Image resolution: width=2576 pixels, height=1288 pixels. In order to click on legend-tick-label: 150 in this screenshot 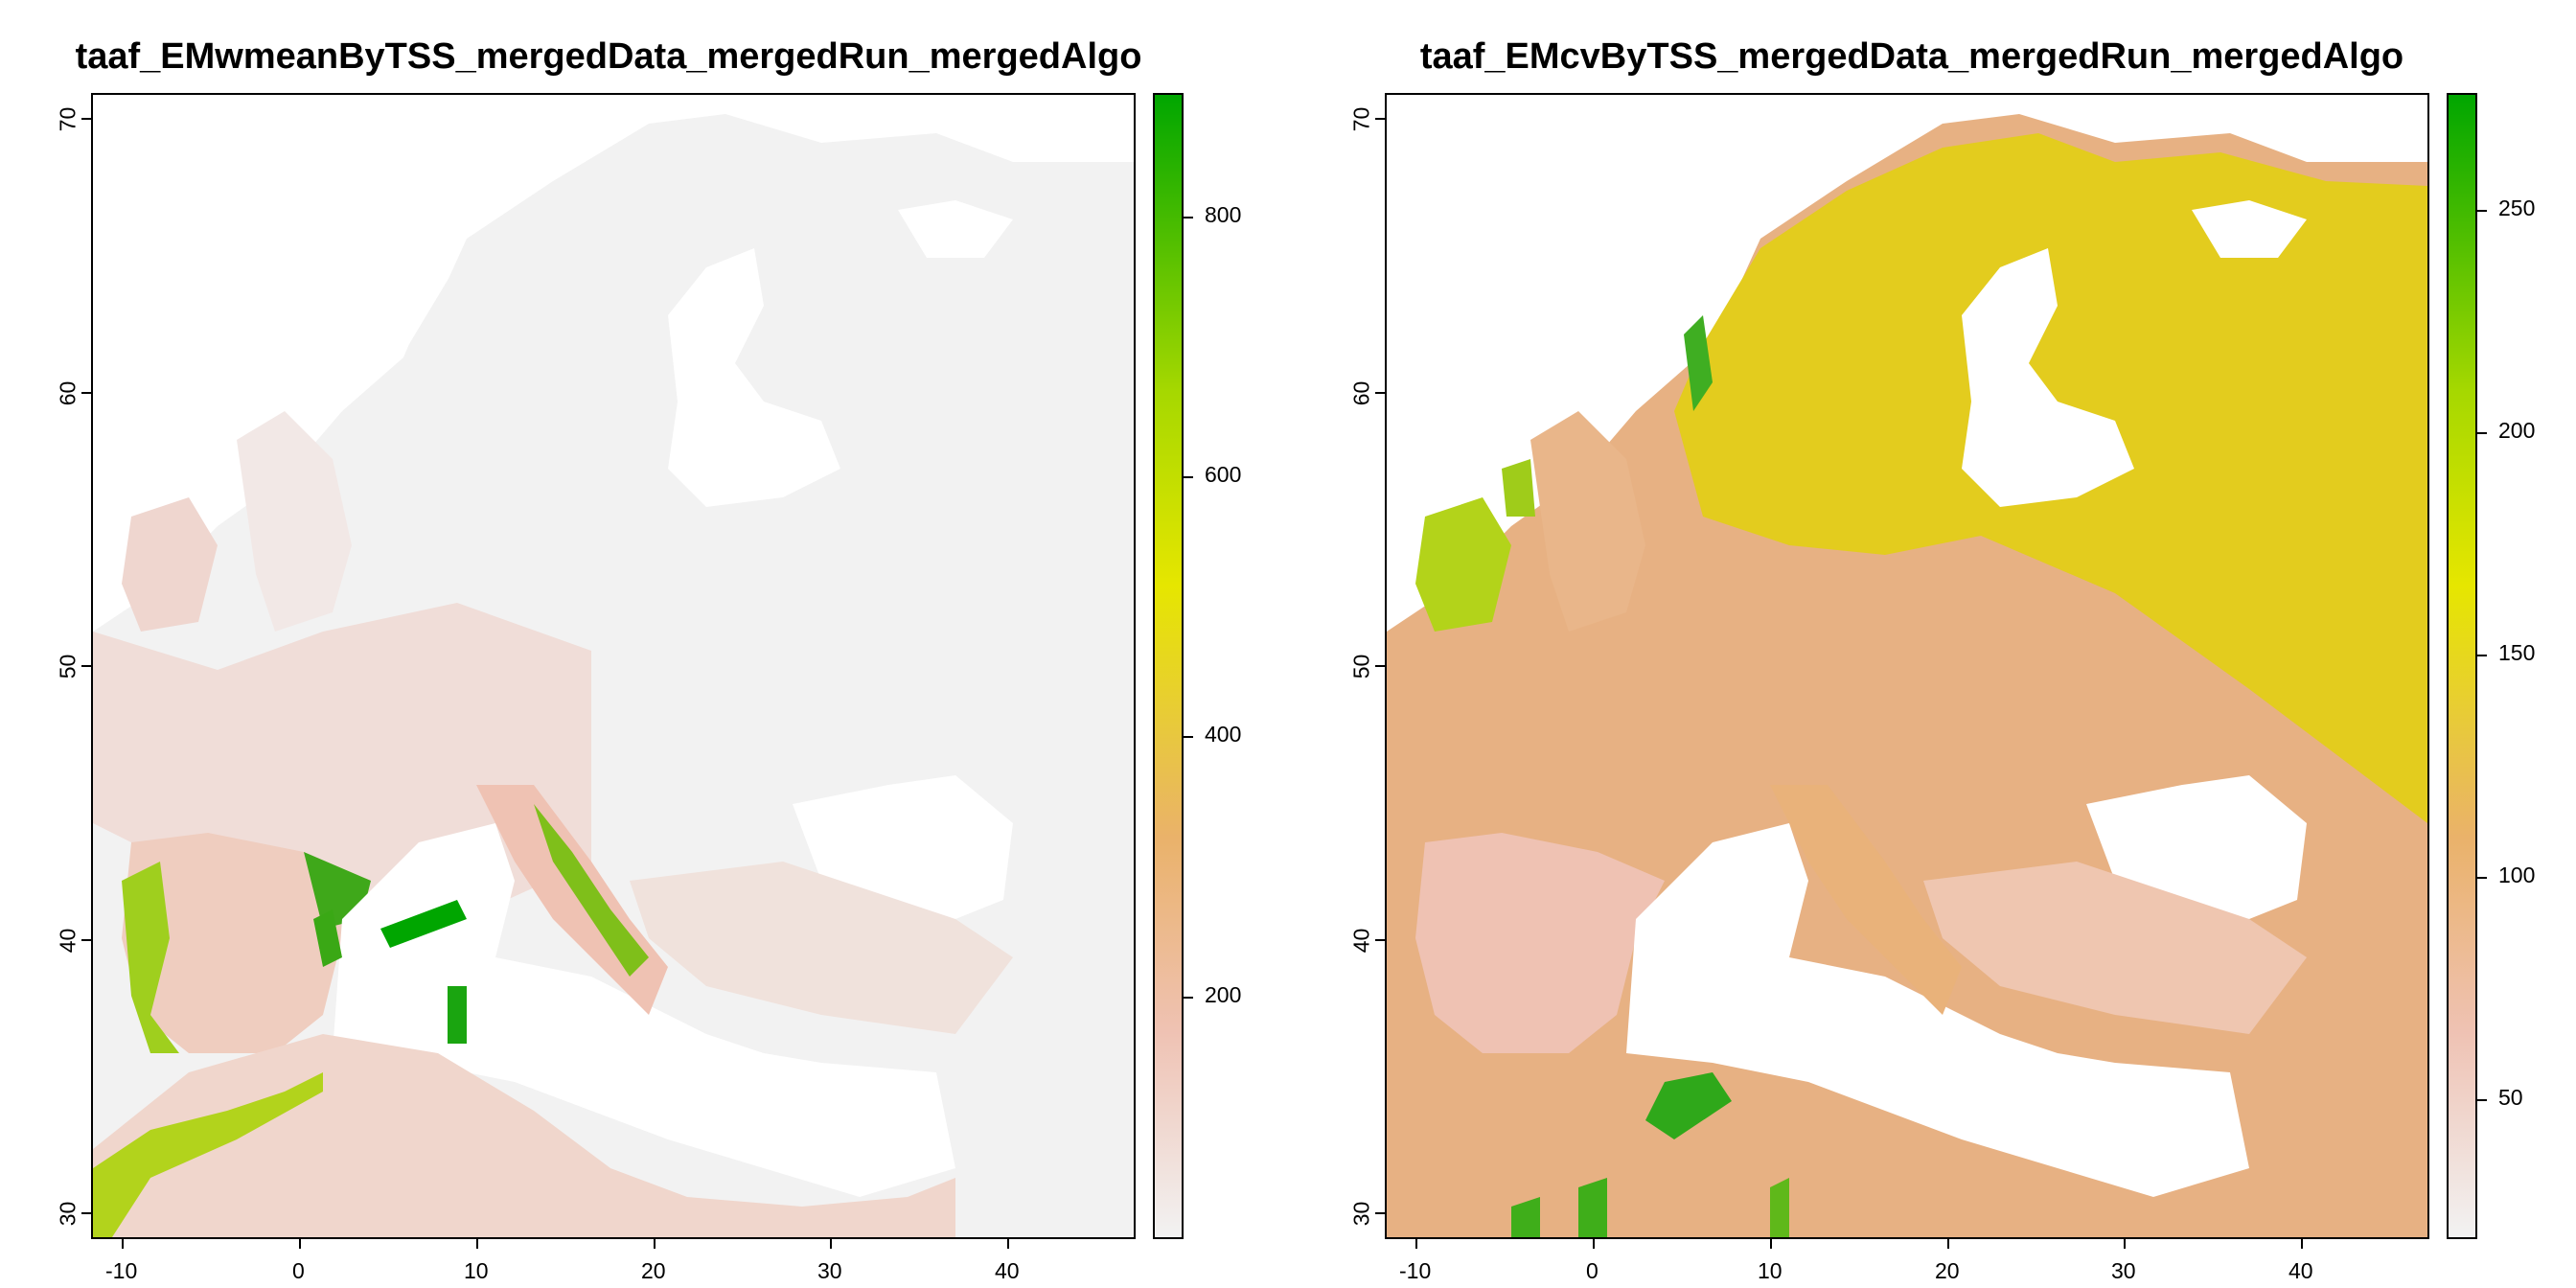, I will do `click(2517, 652)`.